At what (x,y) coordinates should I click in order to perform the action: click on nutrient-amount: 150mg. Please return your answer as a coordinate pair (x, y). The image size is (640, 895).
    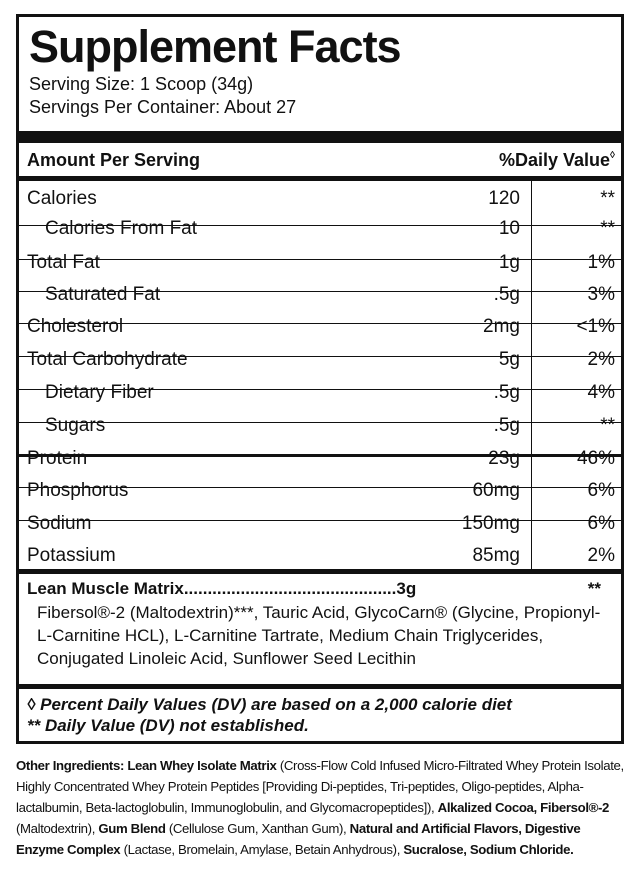
    Looking at the image, I should click on (490, 523).